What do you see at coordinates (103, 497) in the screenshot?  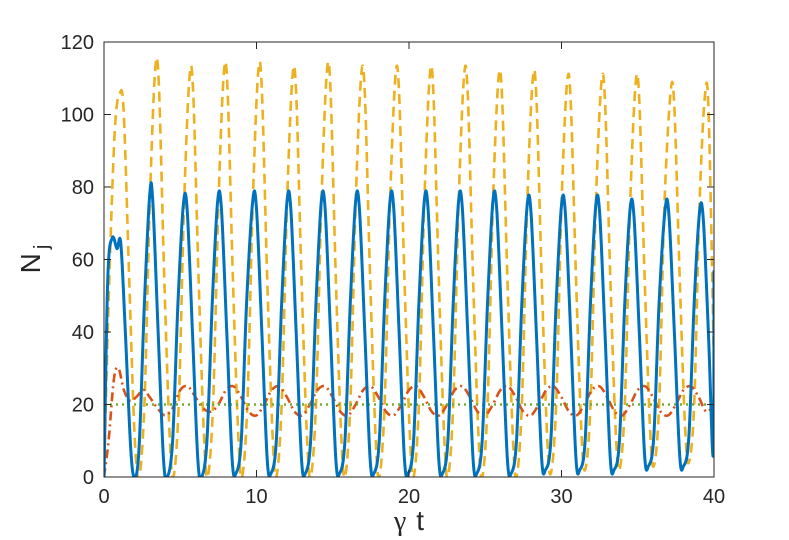 I see `x-tick-label: 0` at bounding box center [103, 497].